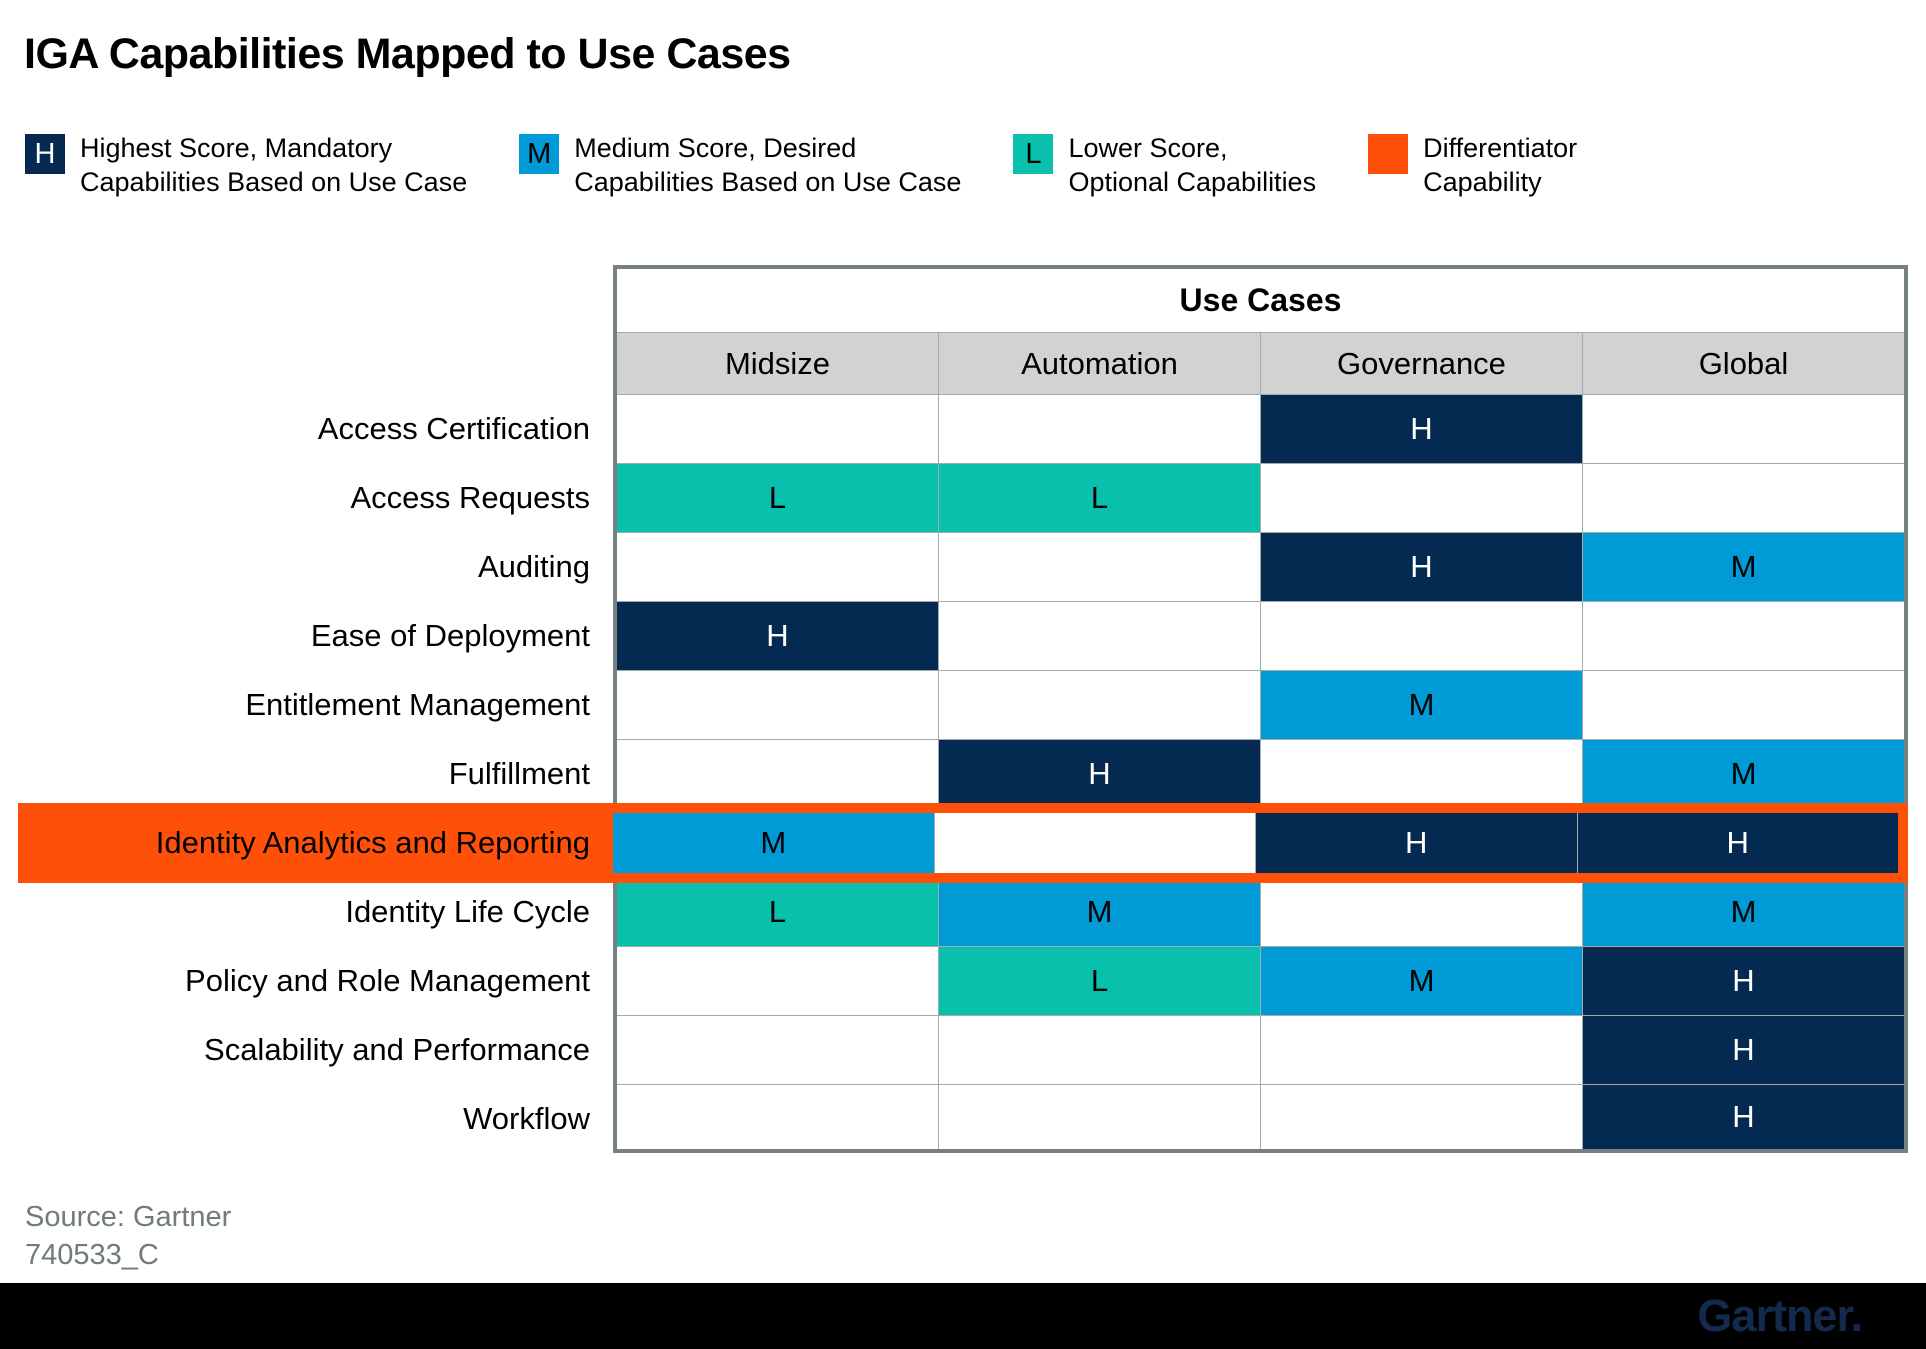  What do you see at coordinates (1422, 363) in the screenshot?
I see `column-header-governance: Governance` at bounding box center [1422, 363].